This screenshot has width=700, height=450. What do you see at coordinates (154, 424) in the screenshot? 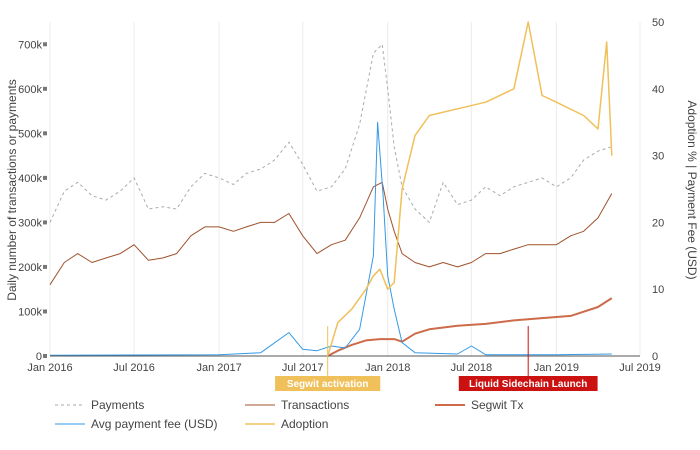
I see `legend-label: Avg payment fee (USD)` at bounding box center [154, 424].